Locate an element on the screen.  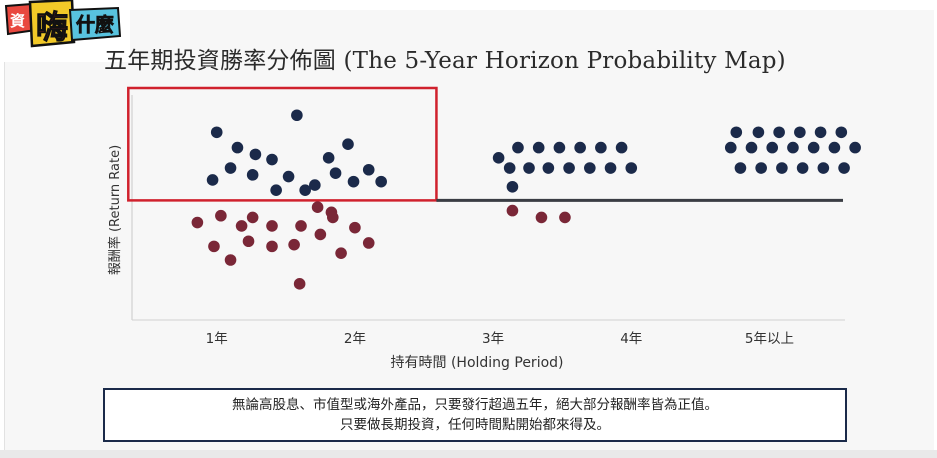
x-axis-label: 持有時間 (Holding Period) is located at coordinates (477, 363).